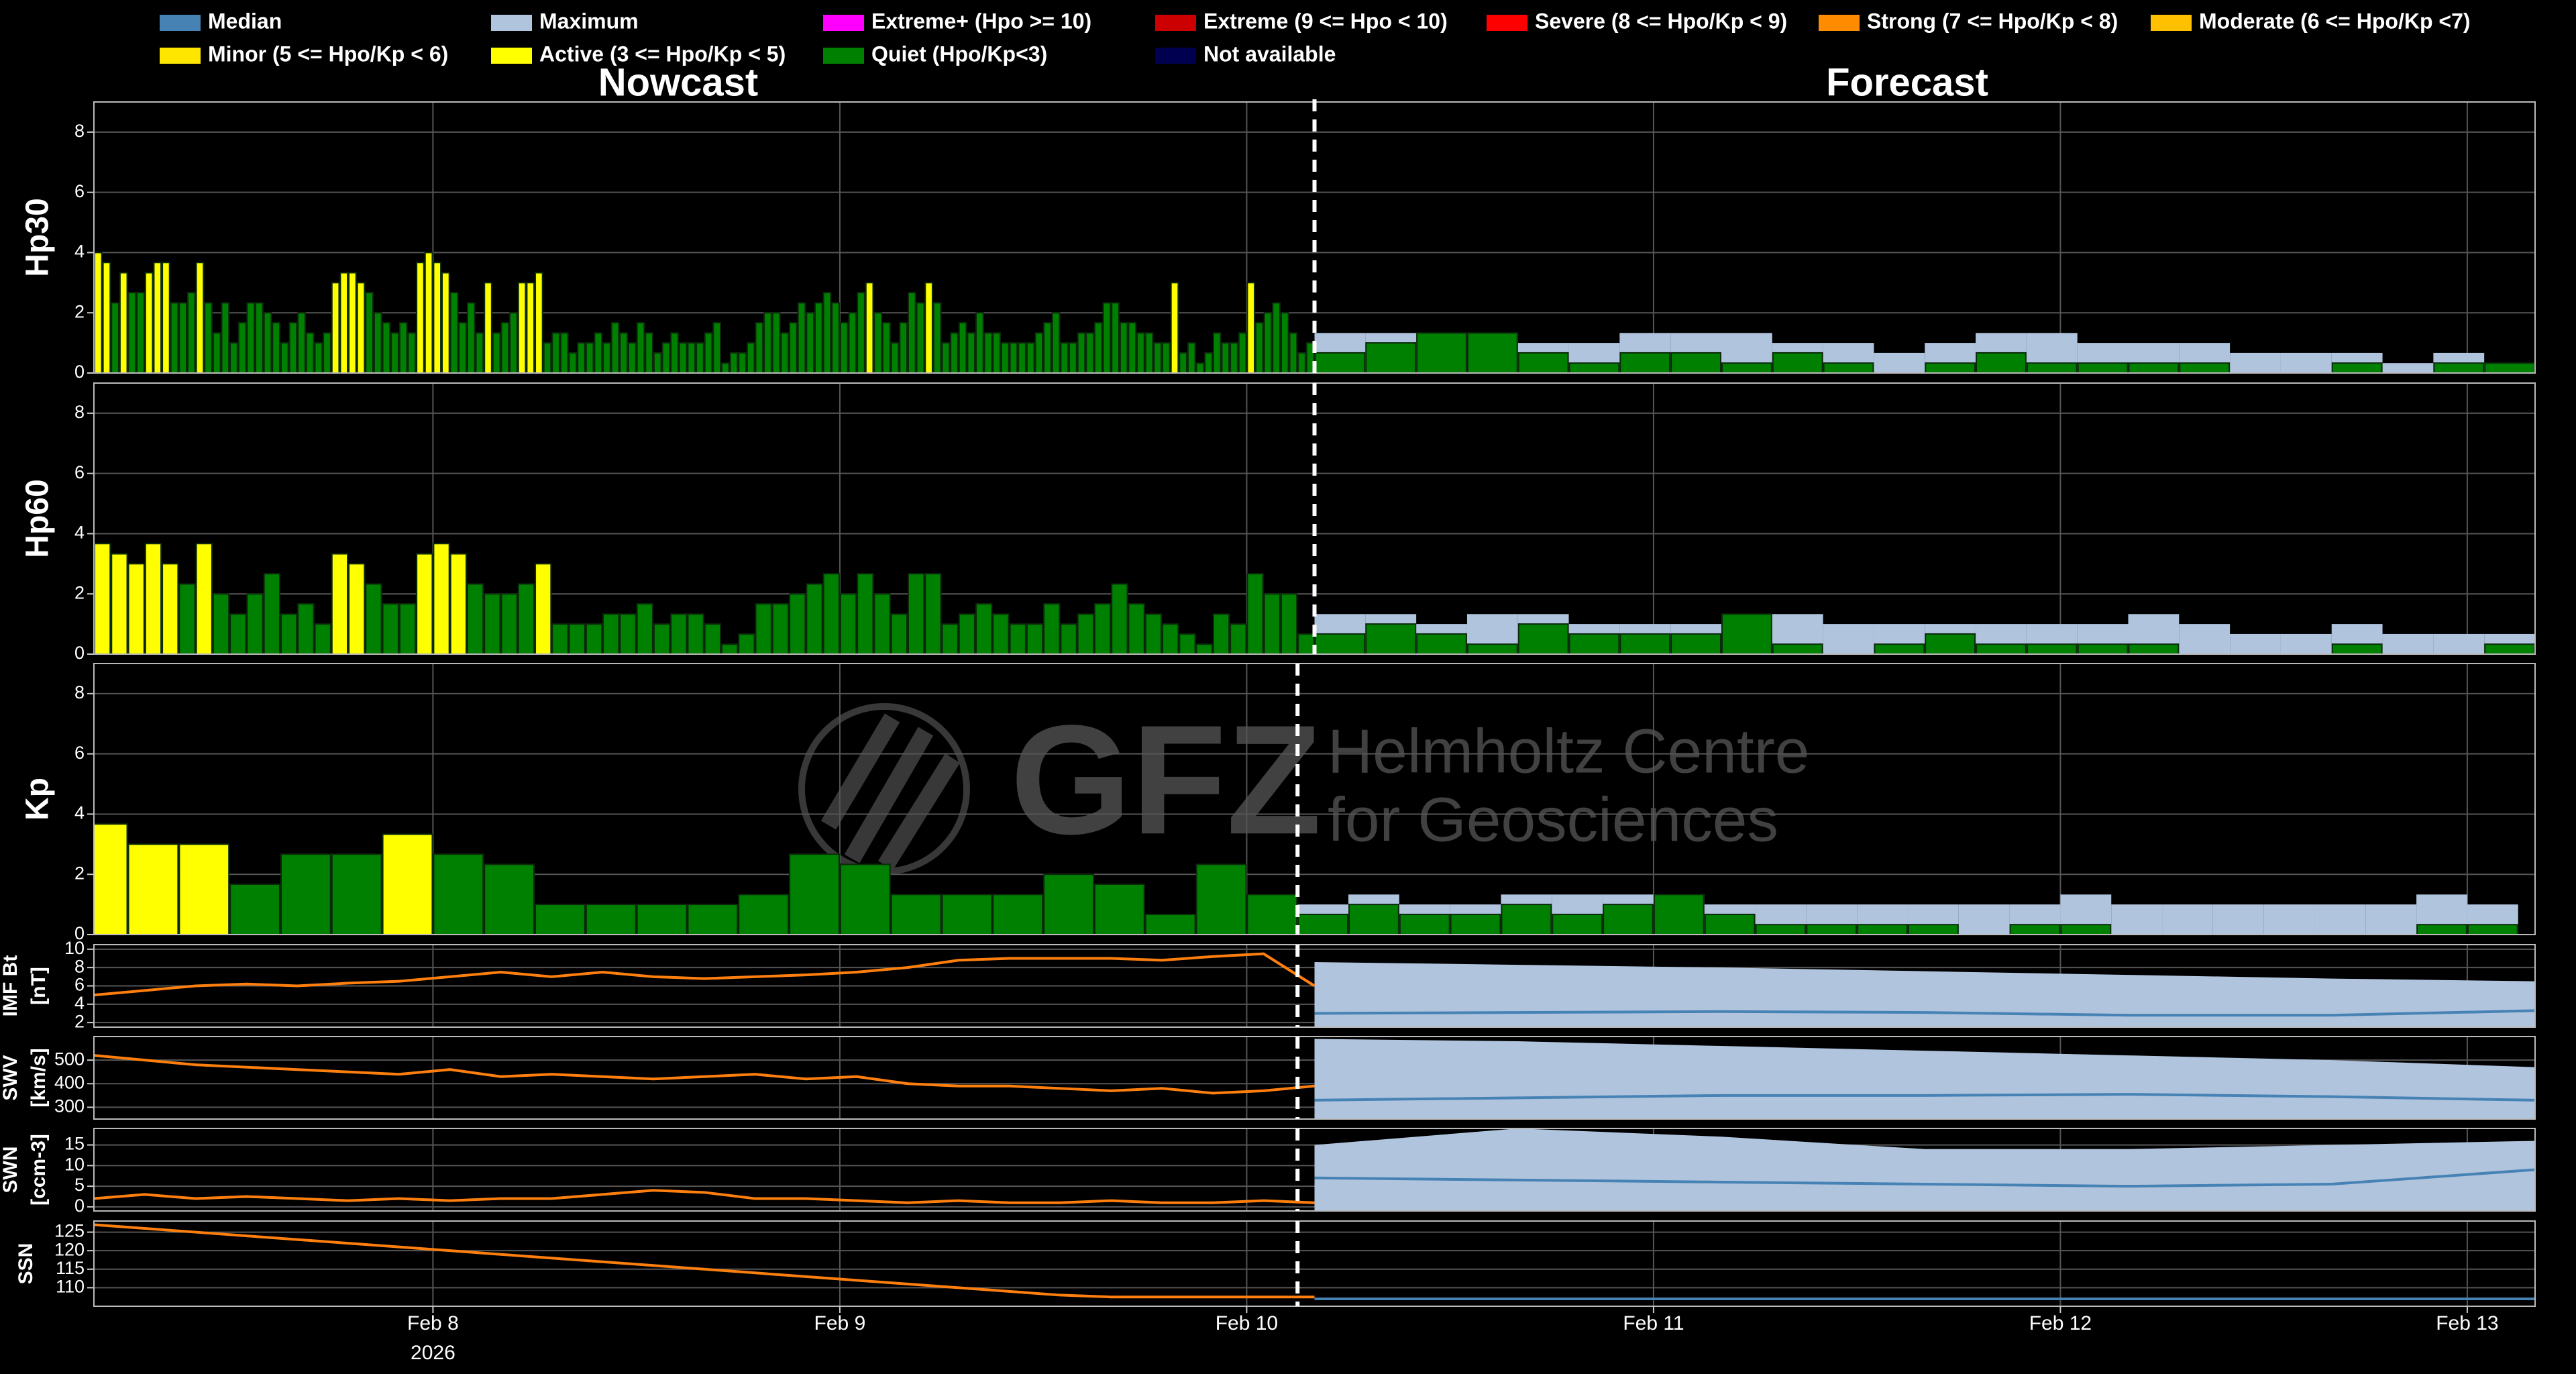  What do you see at coordinates (10, 986) in the screenshot?
I see `y-axis-label: IMF Bt` at bounding box center [10, 986].